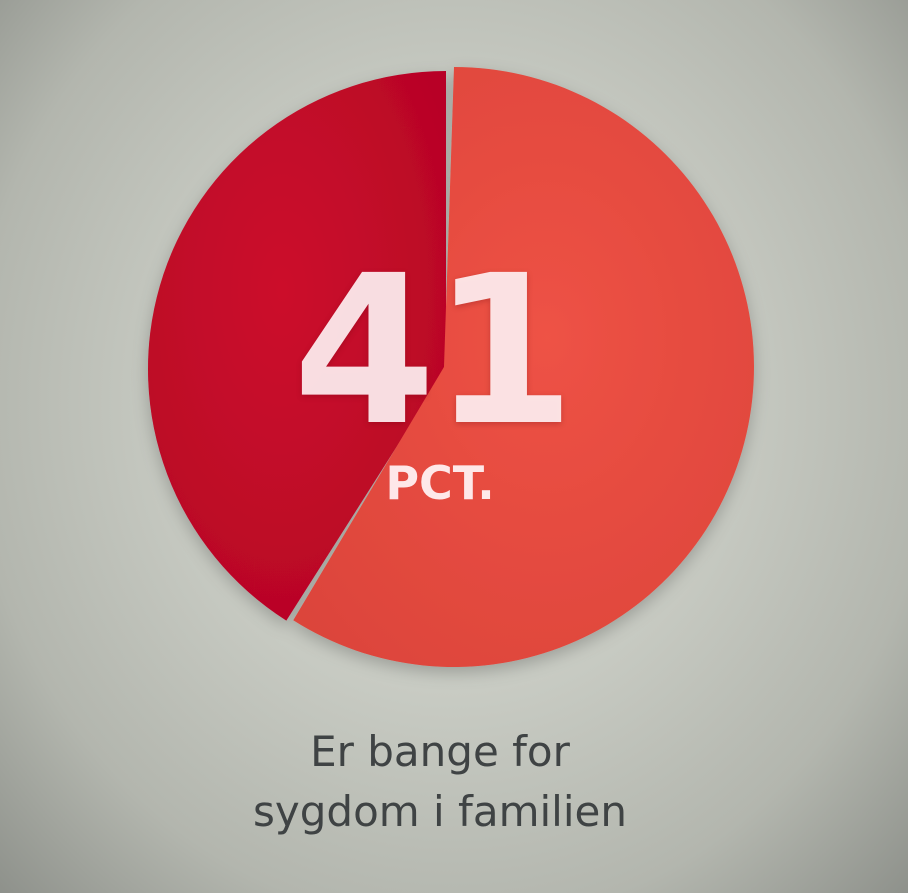 This screenshot has height=893, width=908. Describe the element at coordinates (440, 483) in the screenshot. I see `percentage-unit: PCT.` at that location.